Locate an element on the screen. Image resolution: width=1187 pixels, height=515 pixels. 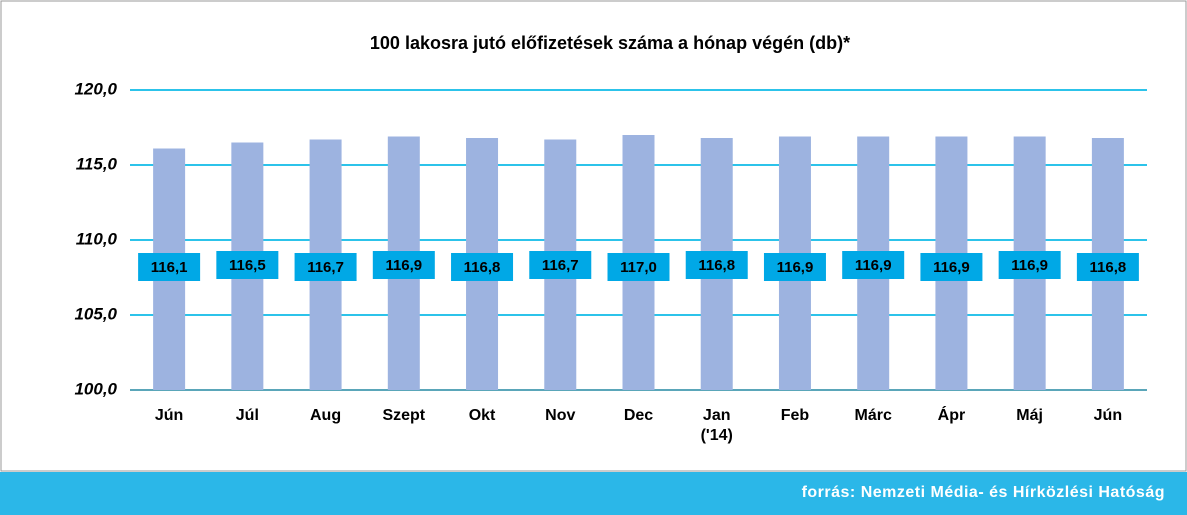
x-tick-label: Márc is located at coordinates (873, 415).